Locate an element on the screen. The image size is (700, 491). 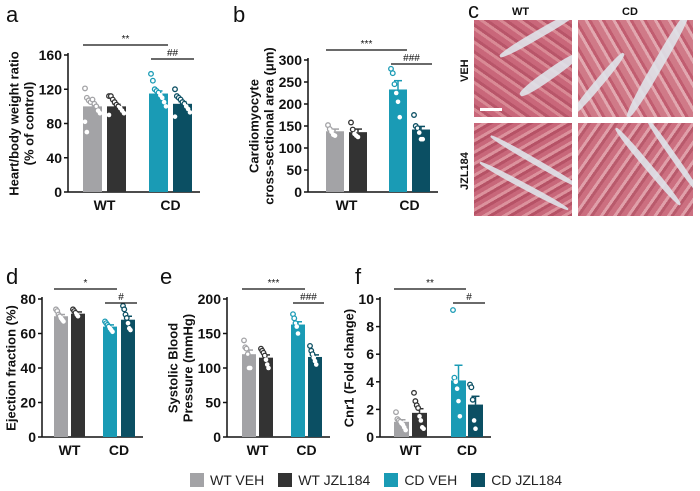
panel-label-f: f is located at coordinates (358, 276).